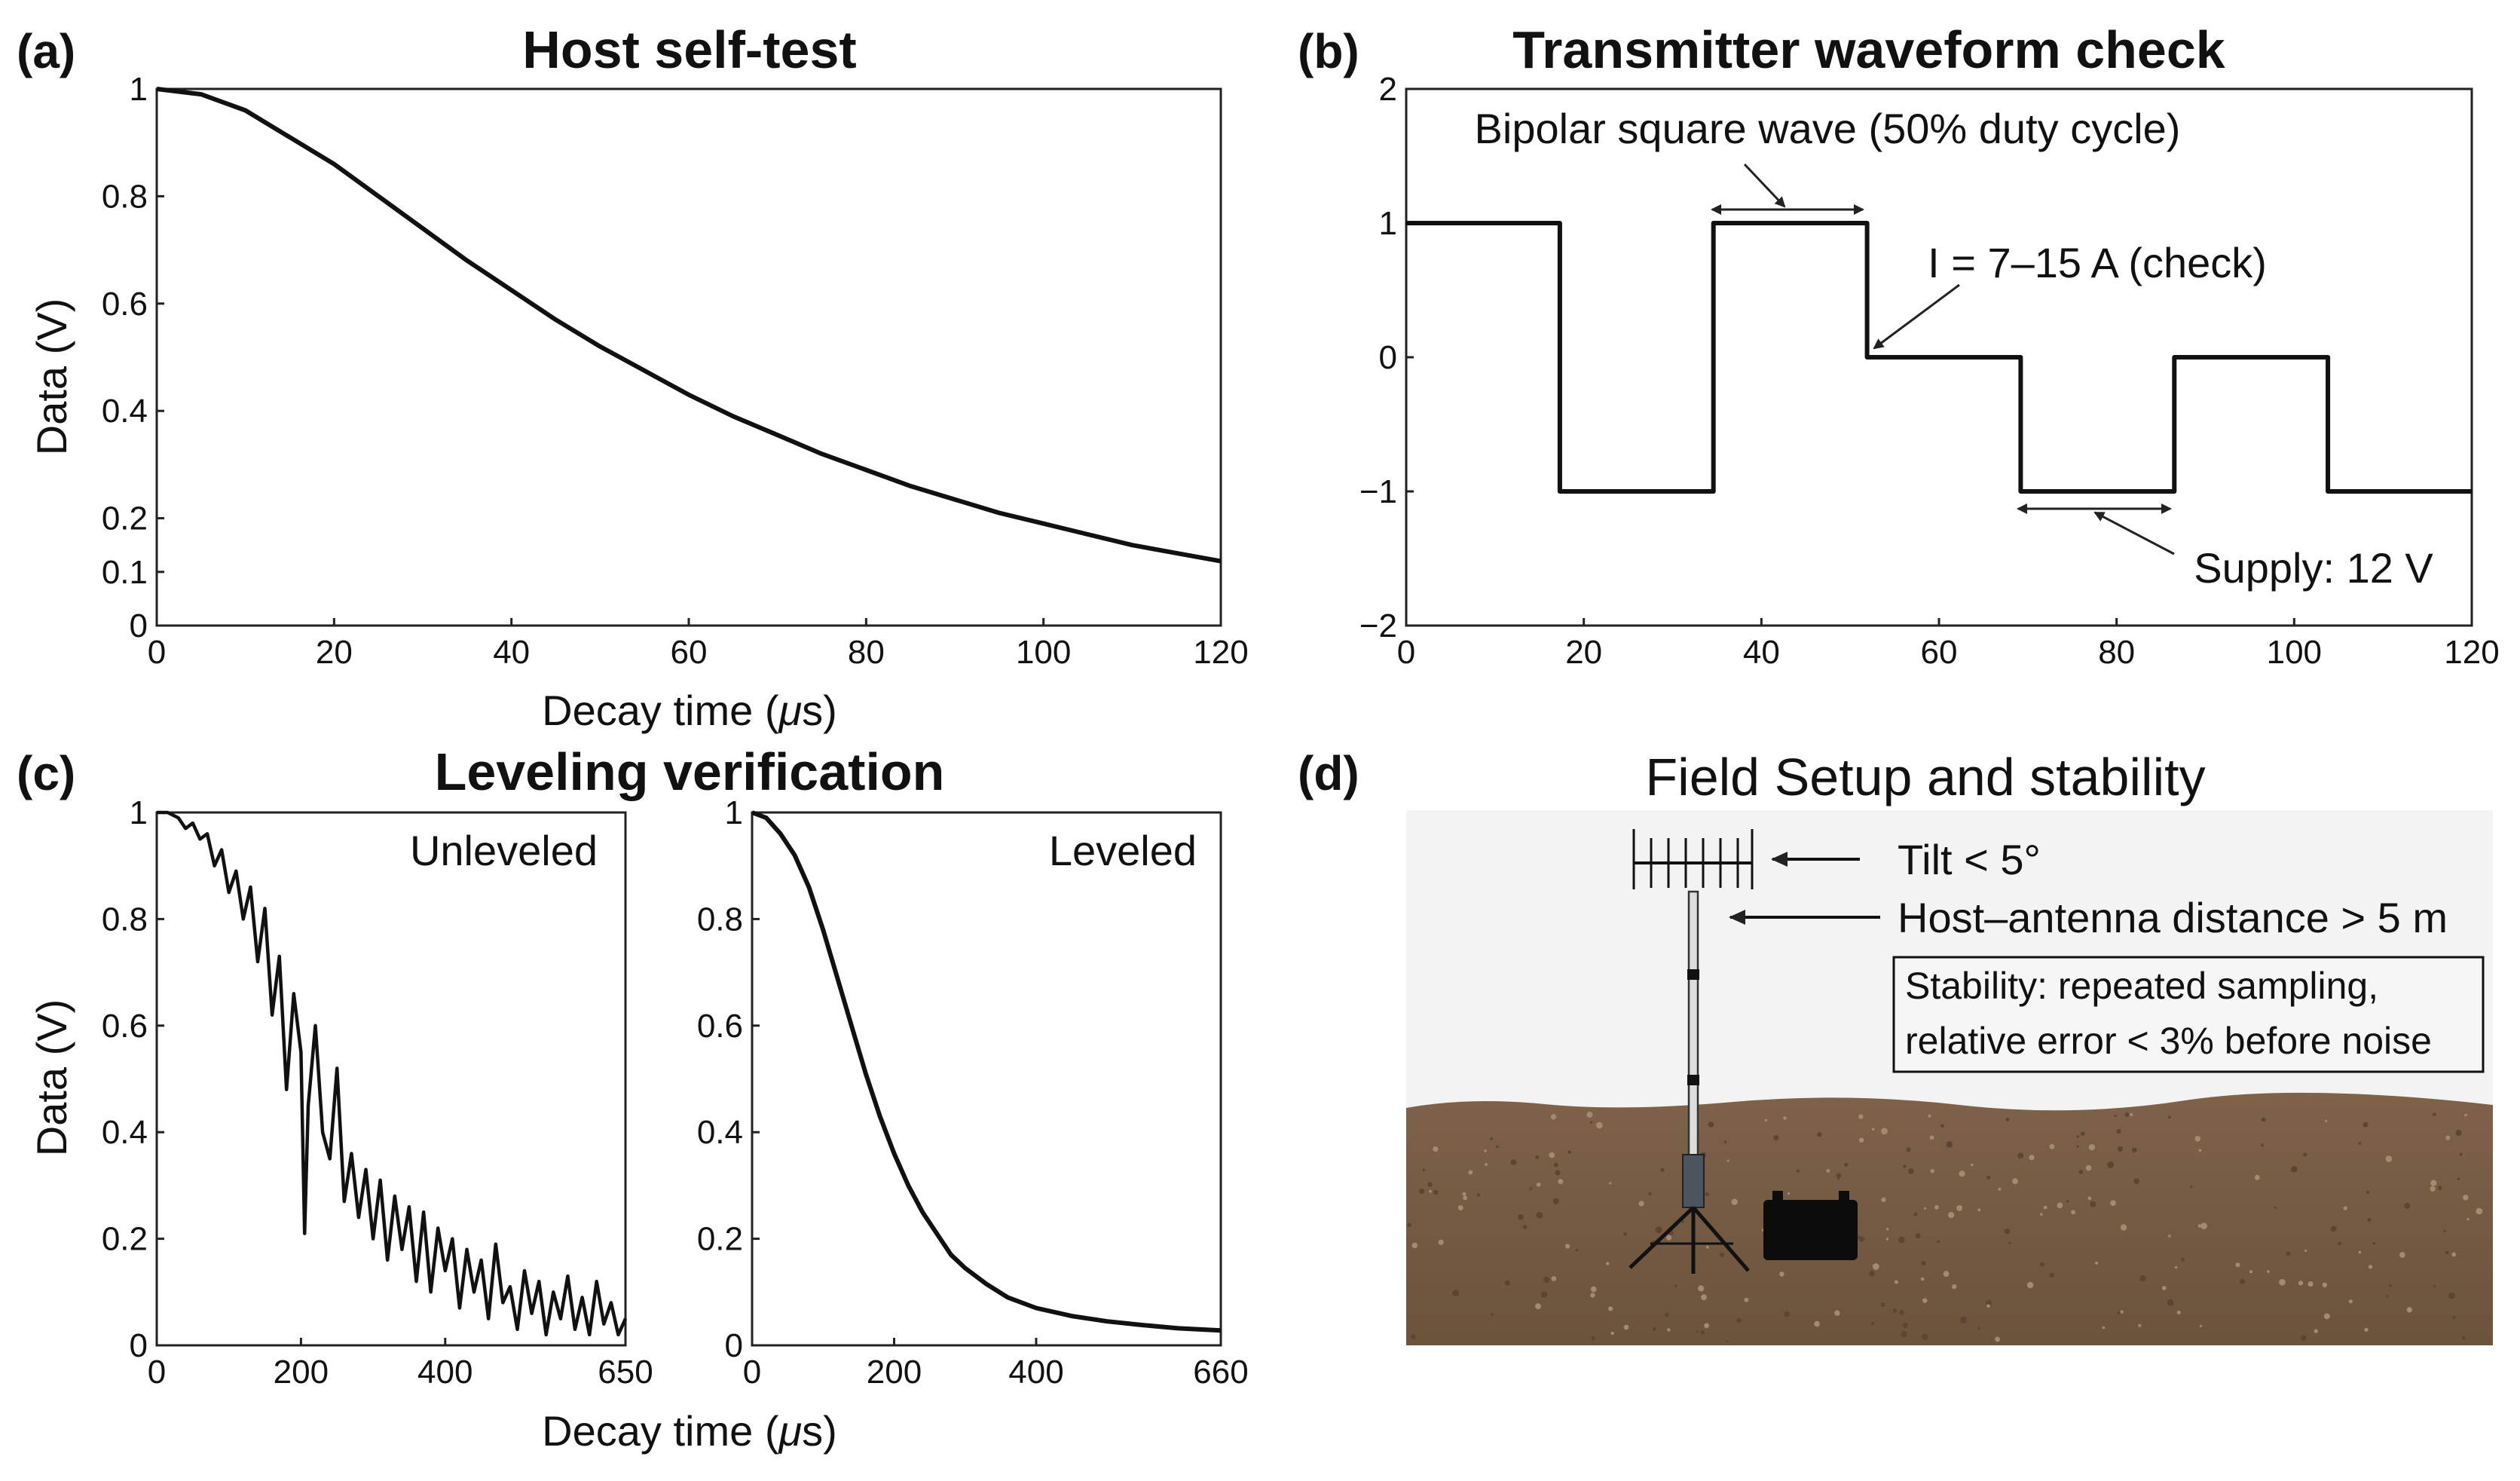 The image size is (2520, 1481). I want to click on x-tick-label: 40, so click(511, 652).